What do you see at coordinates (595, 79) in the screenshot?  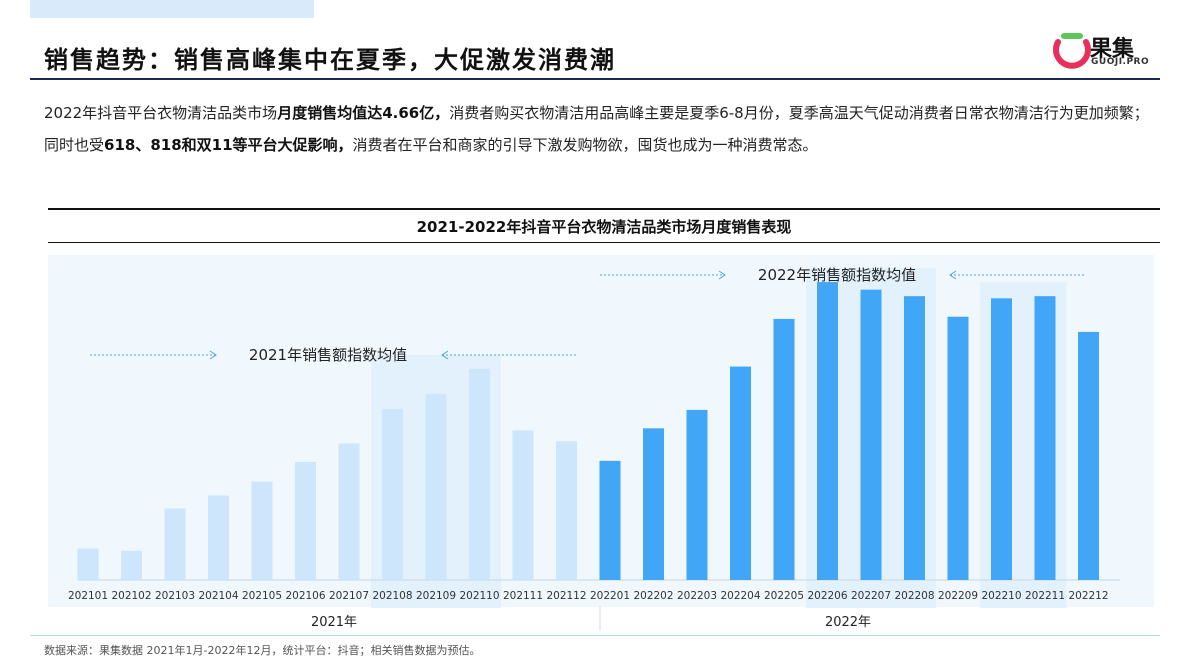 I see `title-divider` at bounding box center [595, 79].